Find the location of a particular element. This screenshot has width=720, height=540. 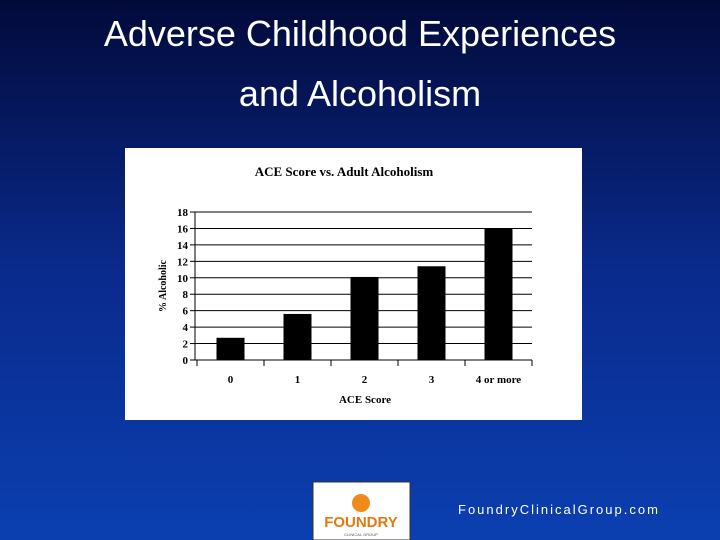

x-tick-label: 4 or more is located at coordinates (499, 380).